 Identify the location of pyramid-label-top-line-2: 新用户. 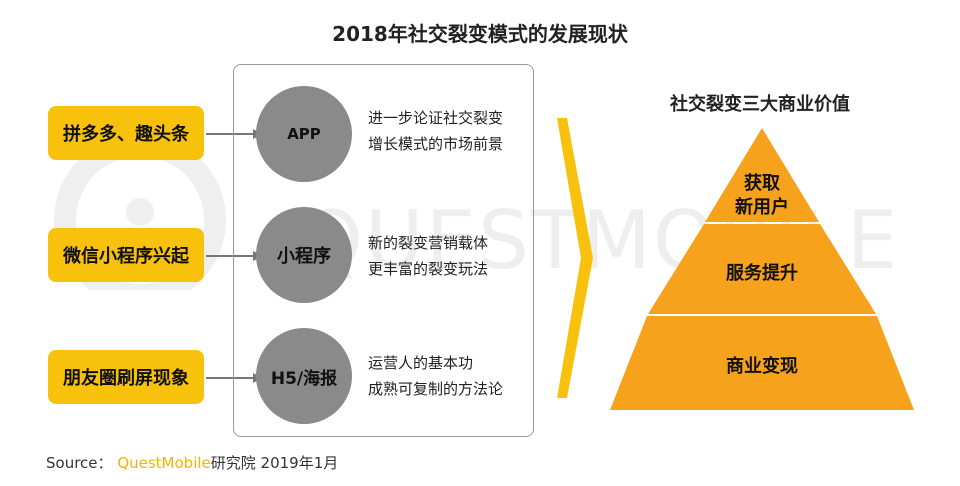
(762, 207).